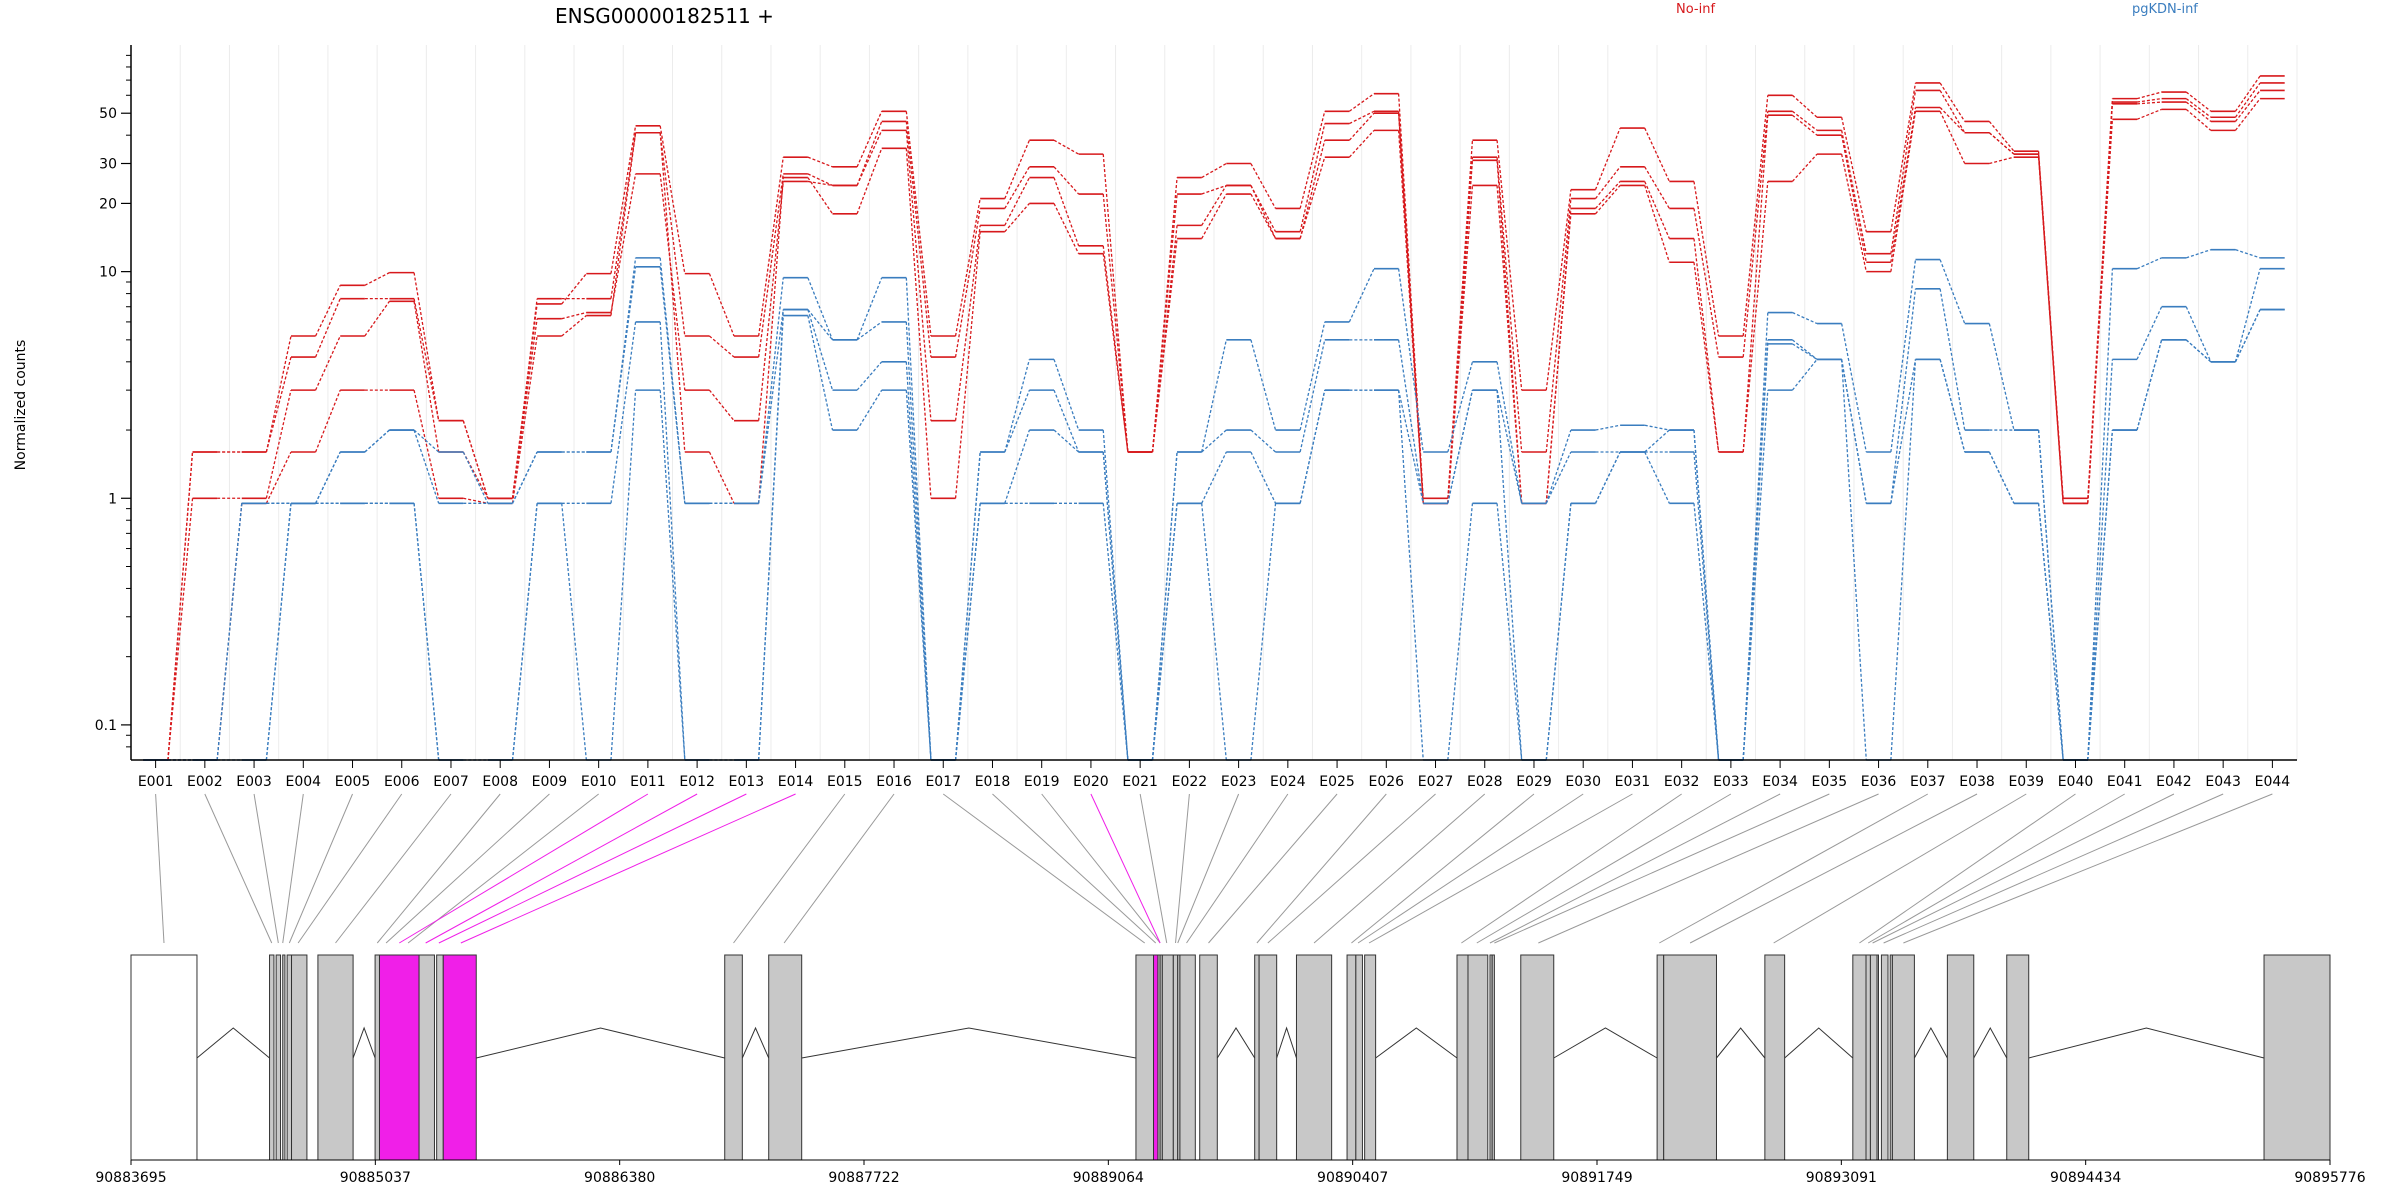 The image size is (2400, 1204). I want to click on x-tick-label: E005, so click(353, 782).